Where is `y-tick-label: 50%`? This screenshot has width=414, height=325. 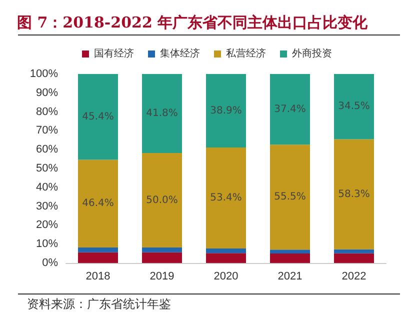
y-tick-label: 50% is located at coordinates (47, 168).